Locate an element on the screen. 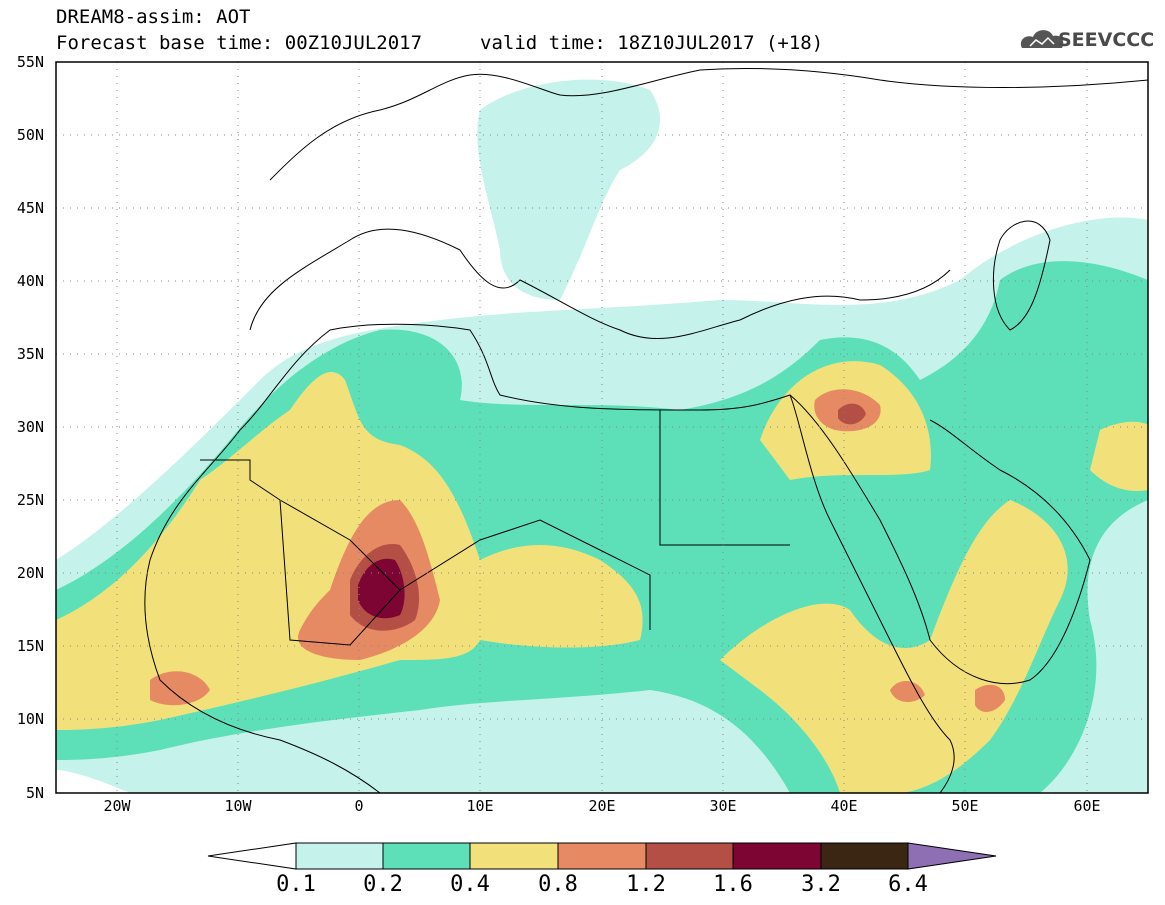 The height and width of the screenshot is (905, 1165). colorbar-label: 0.8 is located at coordinates (558, 884).